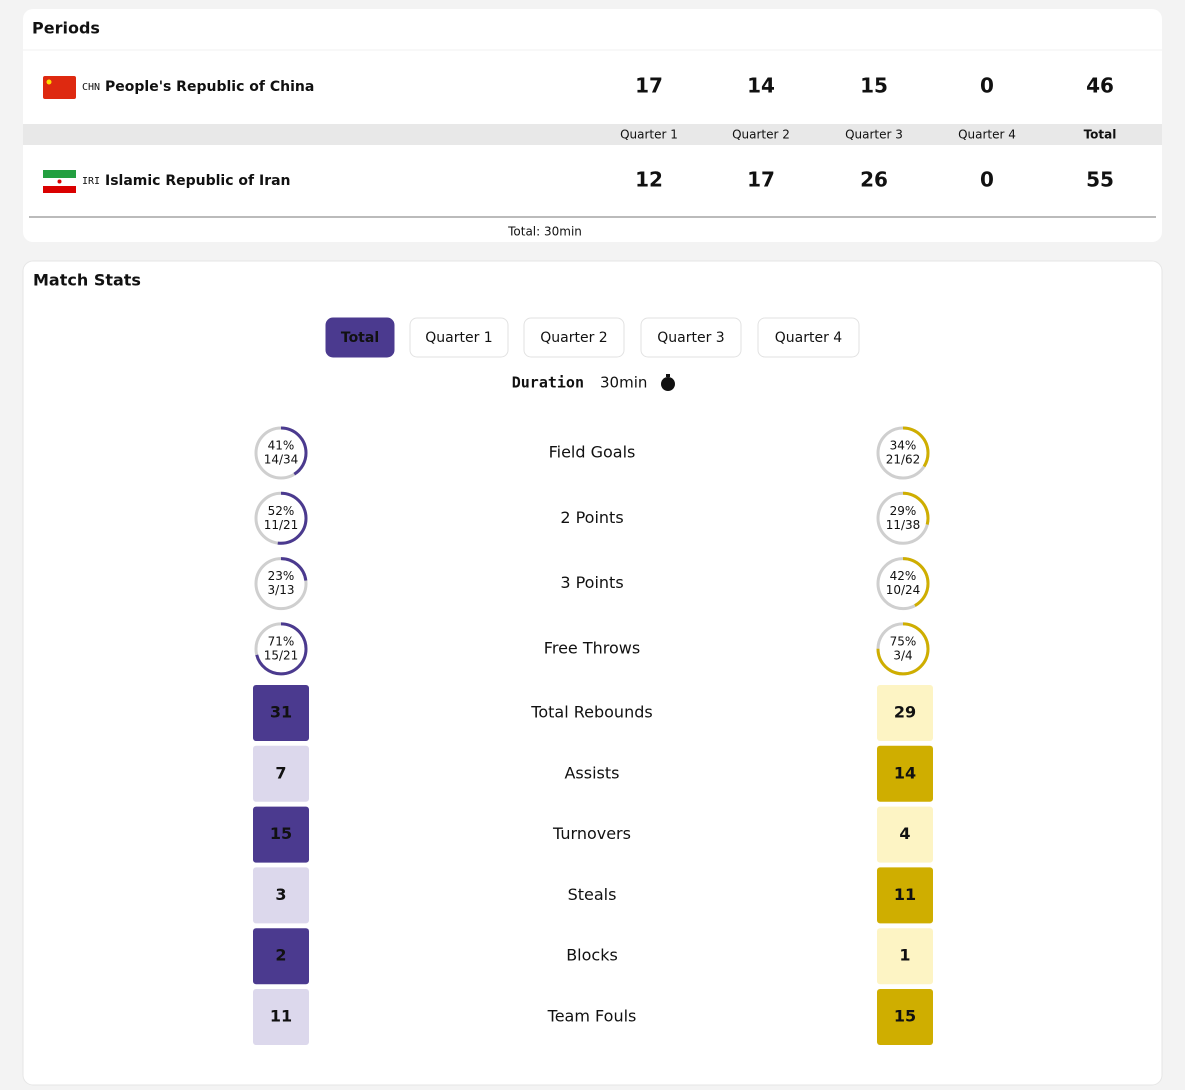 The height and width of the screenshot is (1090, 1185). Describe the element at coordinates (87, 280) in the screenshot. I see `section-title: Match Stats` at that location.